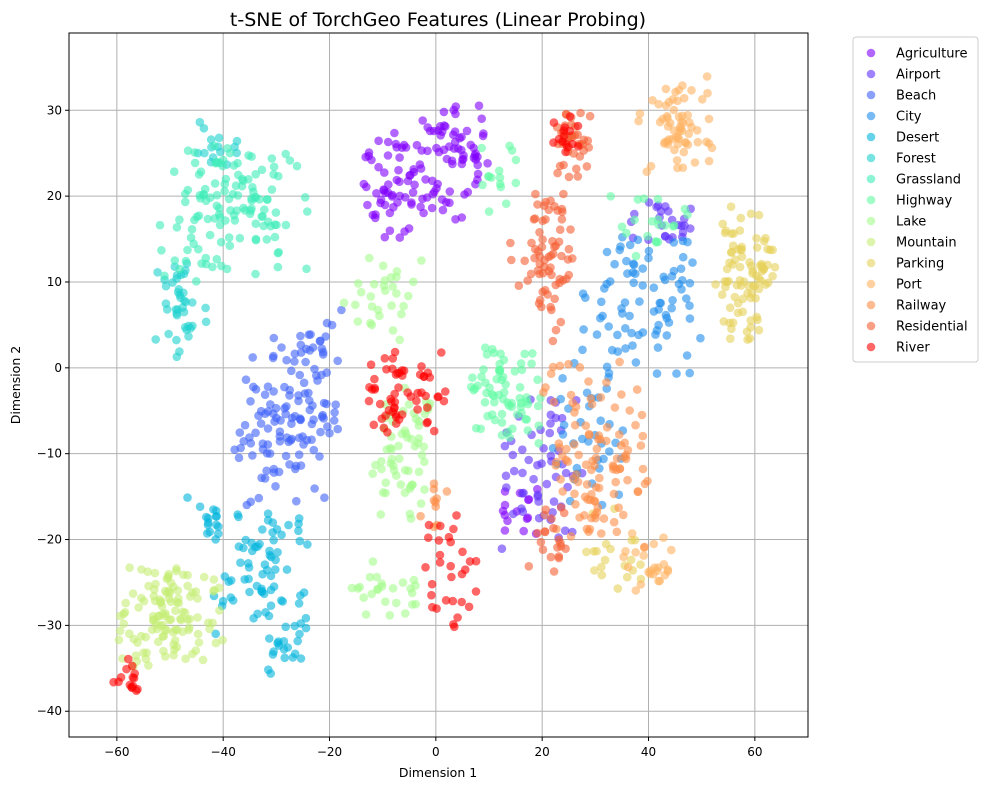 Image resolution: width=988 pixels, height=790 pixels. Describe the element at coordinates (898, 348) in the screenshot. I see `legend-item: River` at that location.